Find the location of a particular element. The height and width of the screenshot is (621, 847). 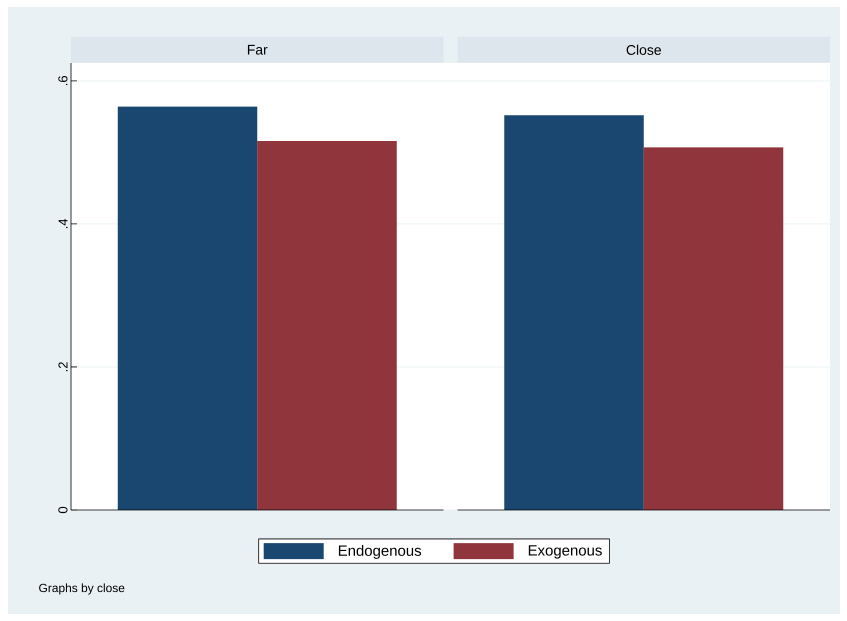

legend-label: Endogenous is located at coordinates (380, 551).